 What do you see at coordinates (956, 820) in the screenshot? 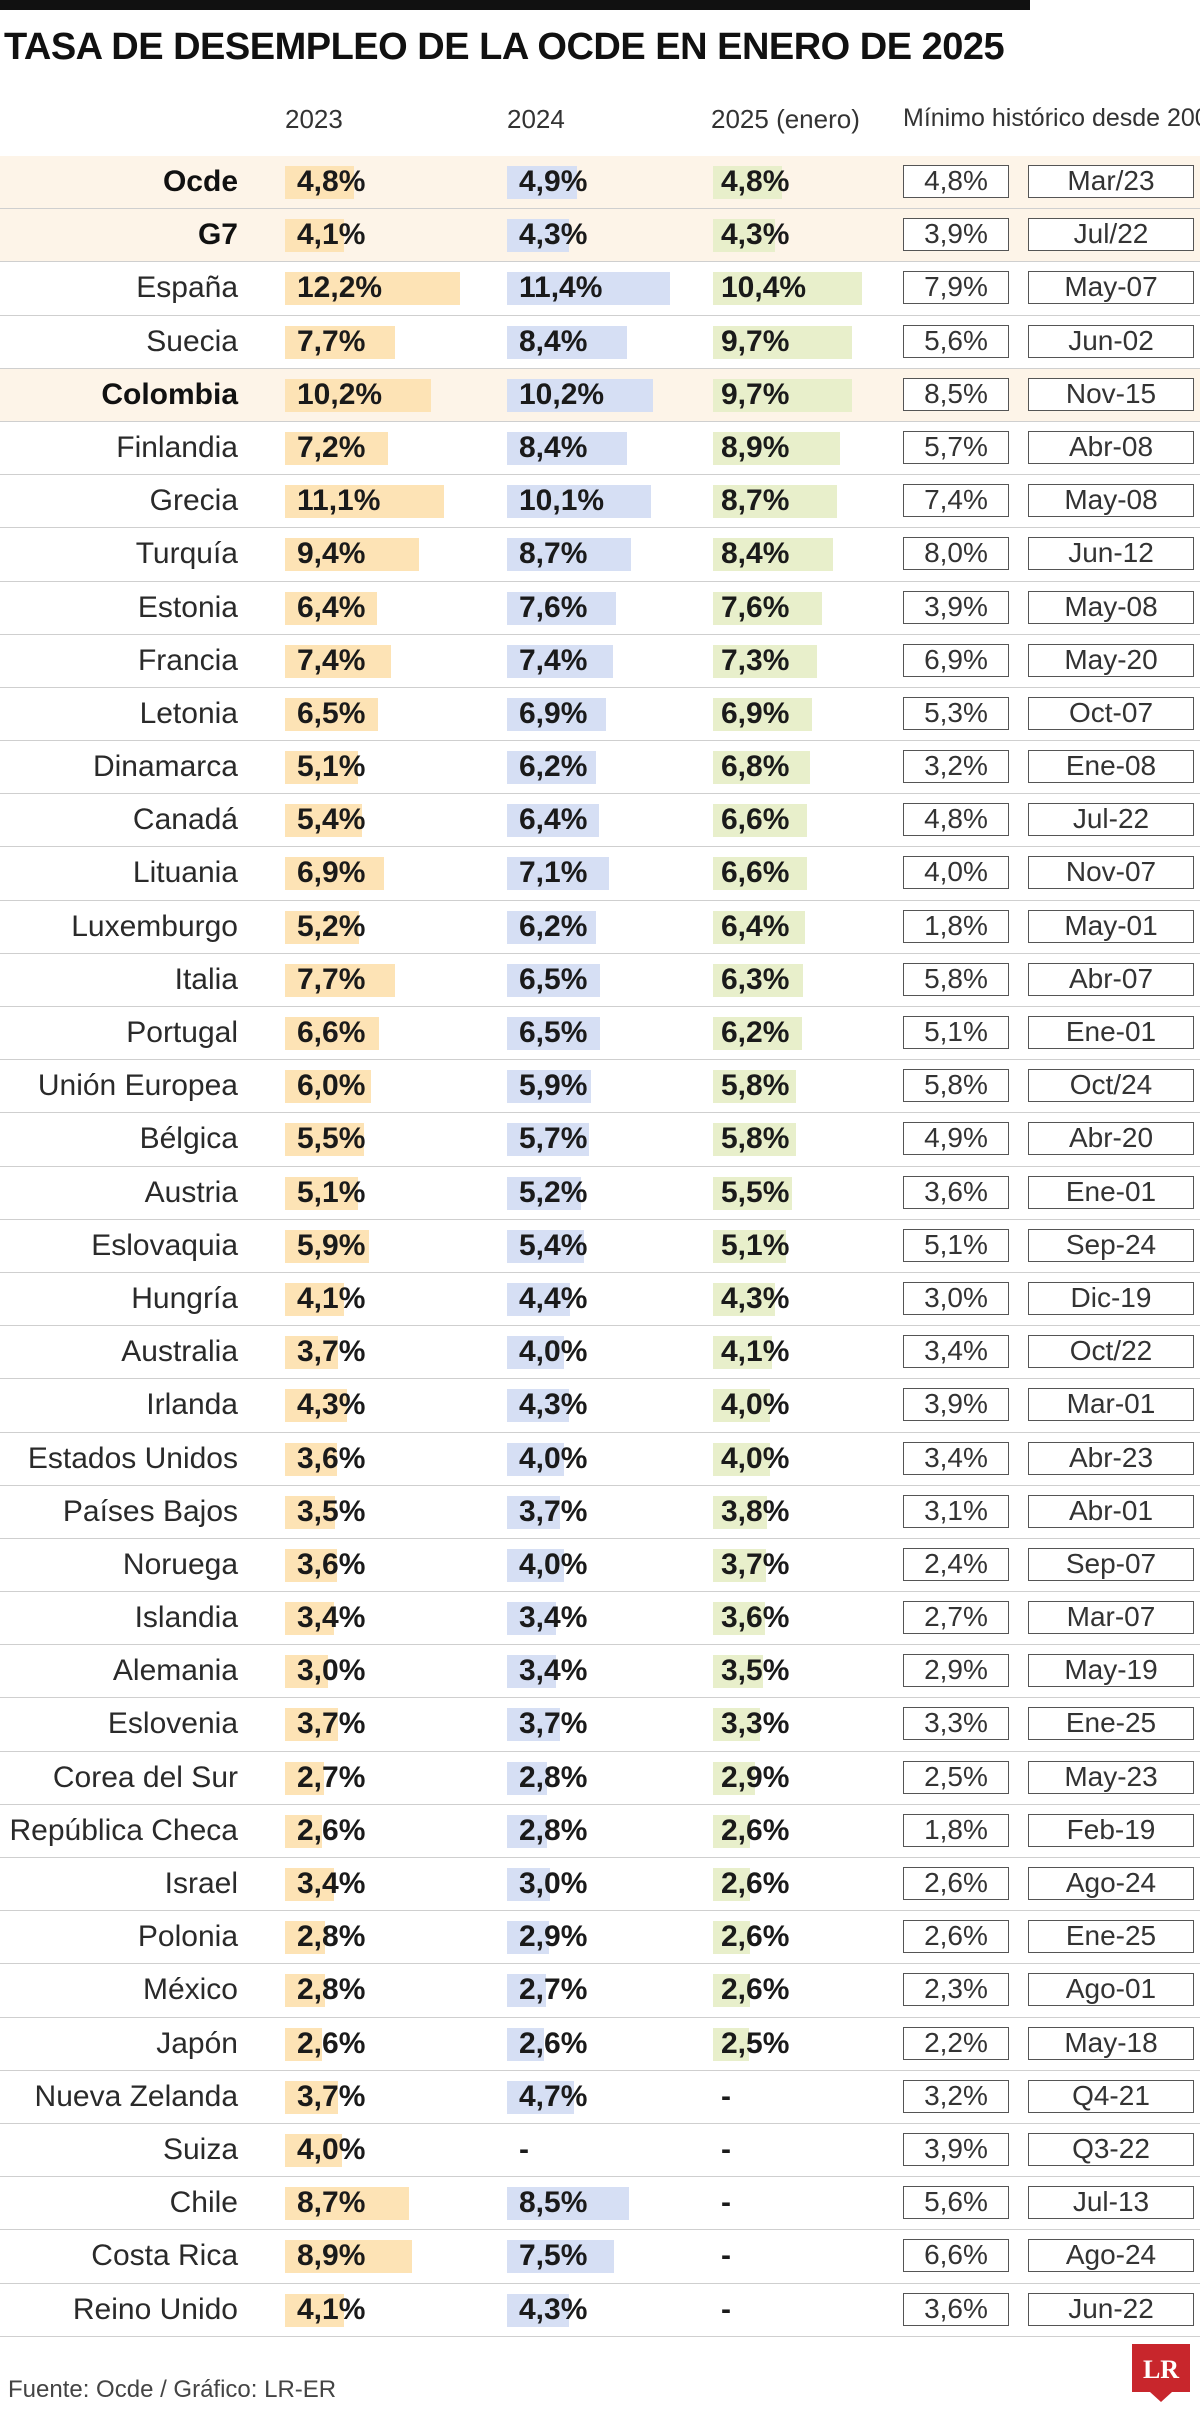
I see `historic-minimum: 4,8%` at bounding box center [956, 820].